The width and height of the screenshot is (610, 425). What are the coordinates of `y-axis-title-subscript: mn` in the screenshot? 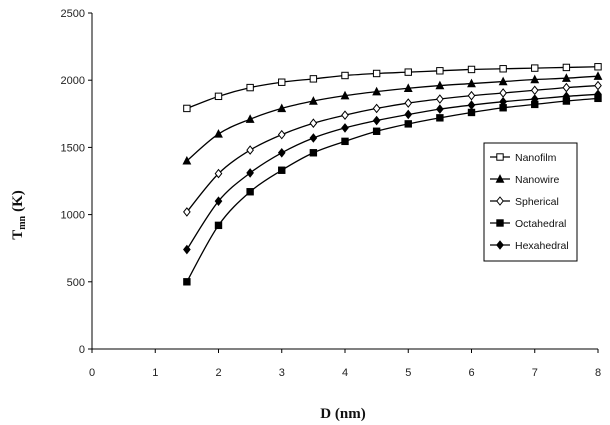 It's located at (22, 222).